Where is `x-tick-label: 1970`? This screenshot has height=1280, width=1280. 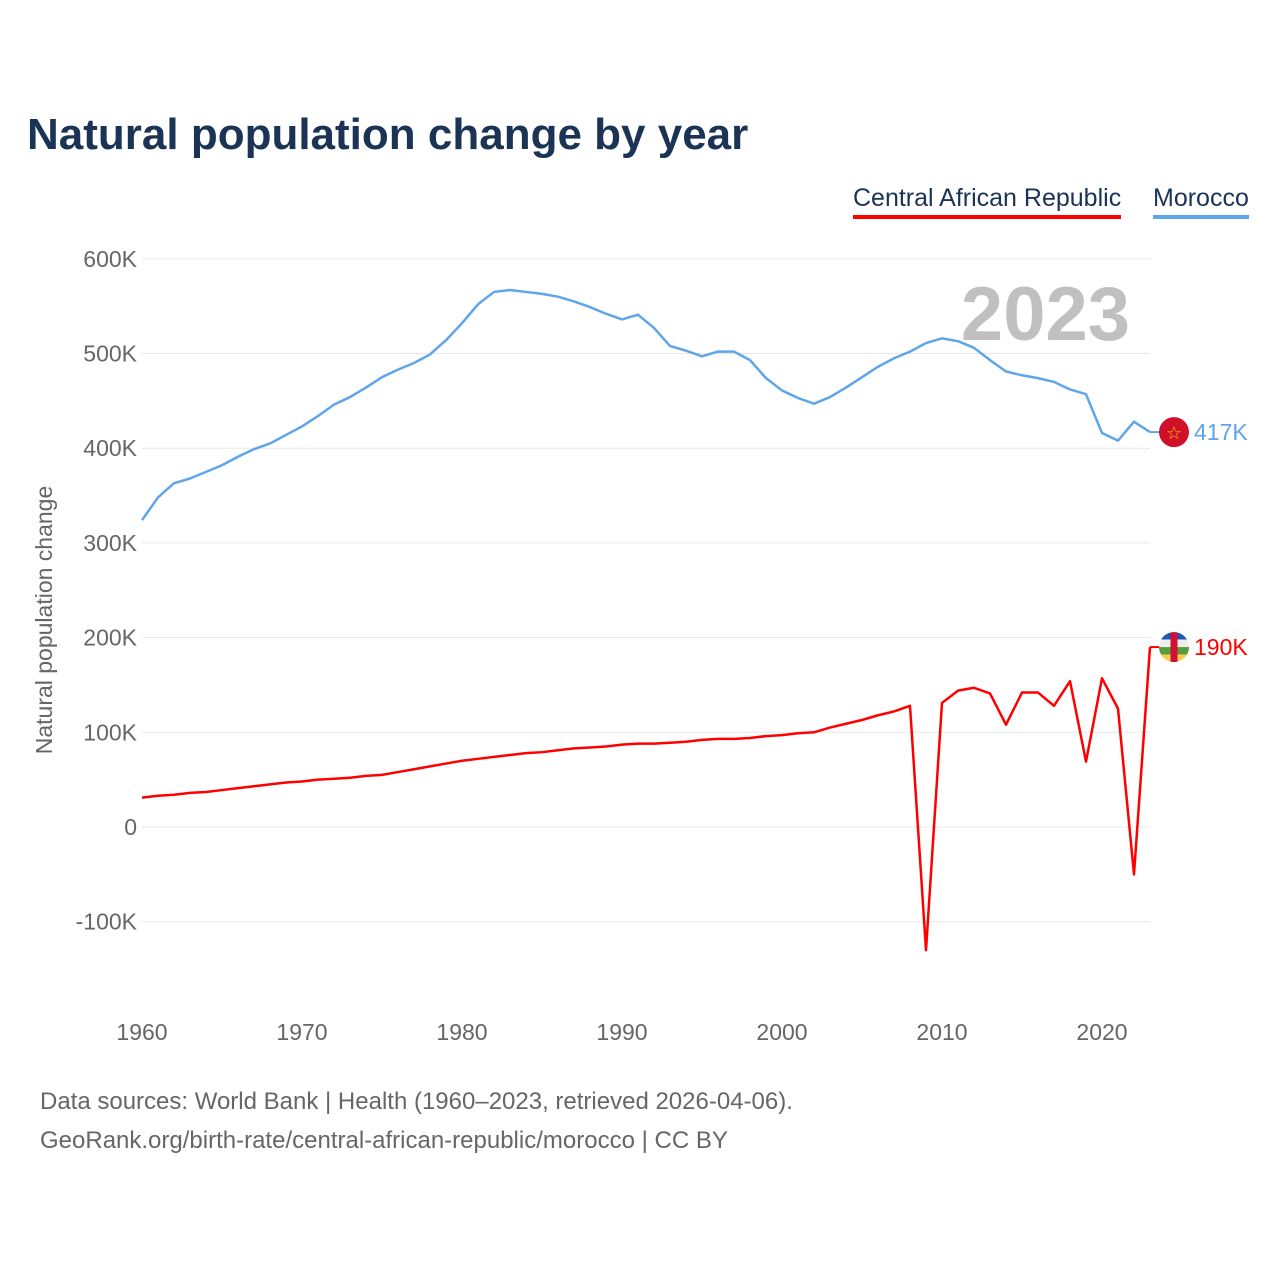 x-tick-label: 1970 is located at coordinates (301, 1032).